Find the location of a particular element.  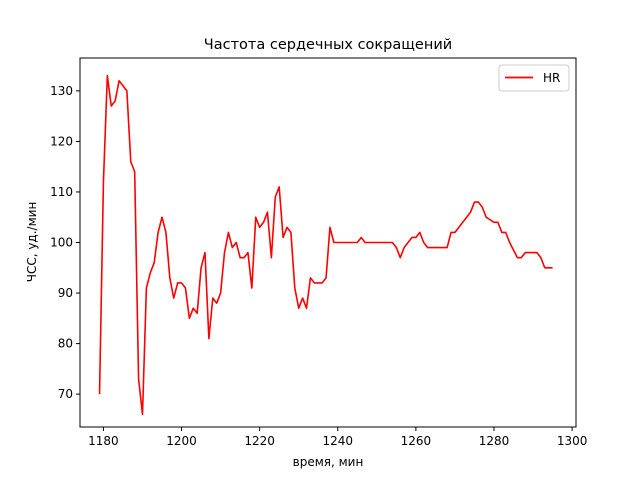

x-tick-label: 1260 is located at coordinates (416, 441).